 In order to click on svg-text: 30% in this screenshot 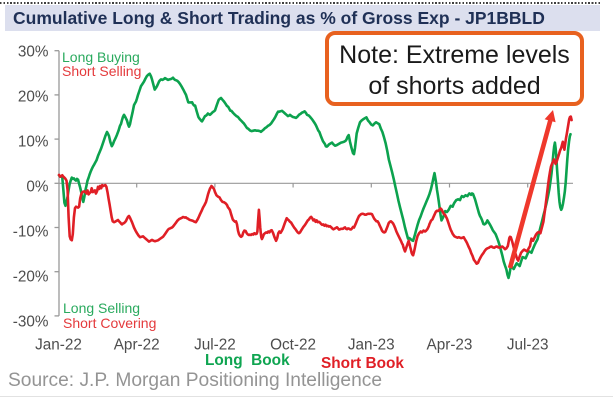, I will do `click(33, 51)`.